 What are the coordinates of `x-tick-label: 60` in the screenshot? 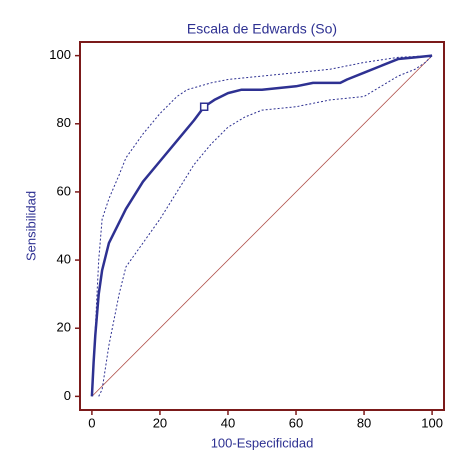 It's located at (296, 422).